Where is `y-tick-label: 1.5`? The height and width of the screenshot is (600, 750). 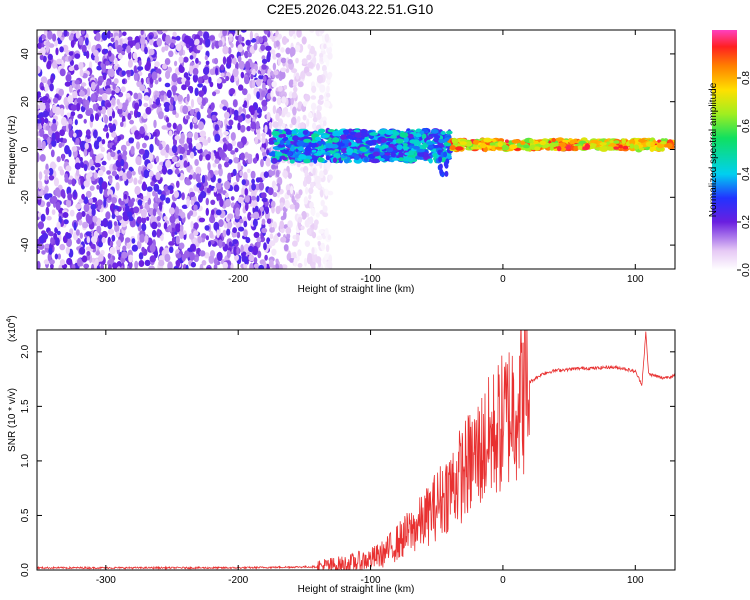
y-tick-label: 1.5 is located at coordinates (25, 406).